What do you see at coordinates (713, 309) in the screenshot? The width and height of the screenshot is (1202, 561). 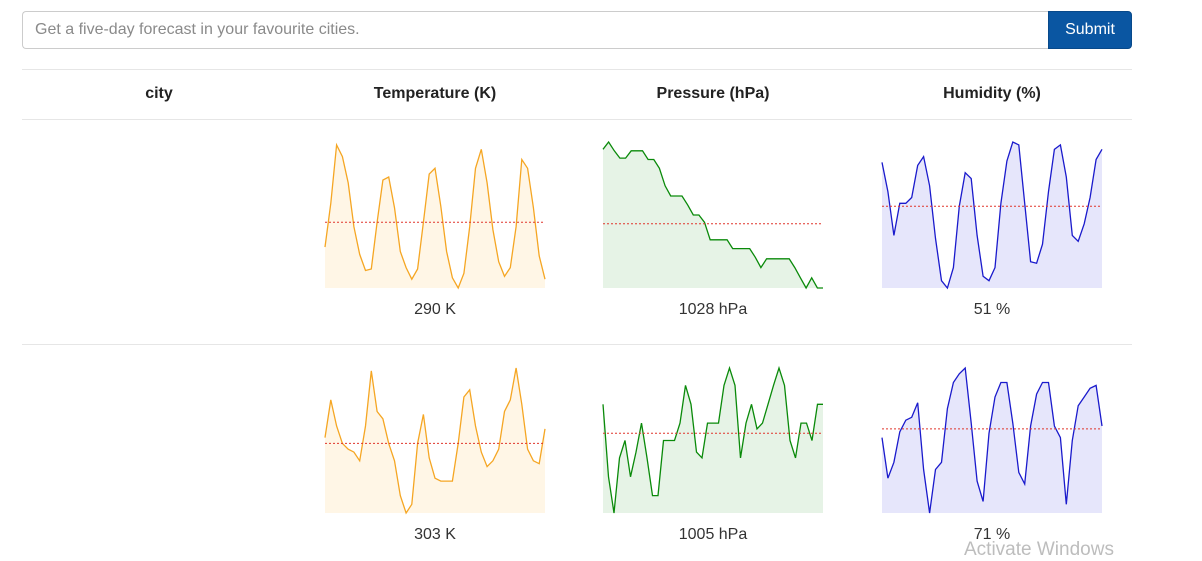 I see `pressure-average: 1028 hPa` at bounding box center [713, 309].